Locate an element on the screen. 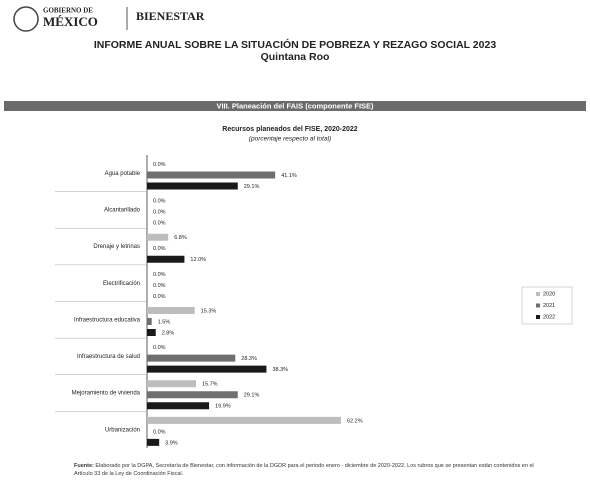  footnote-label: Fuente: is located at coordinates (84, 466).